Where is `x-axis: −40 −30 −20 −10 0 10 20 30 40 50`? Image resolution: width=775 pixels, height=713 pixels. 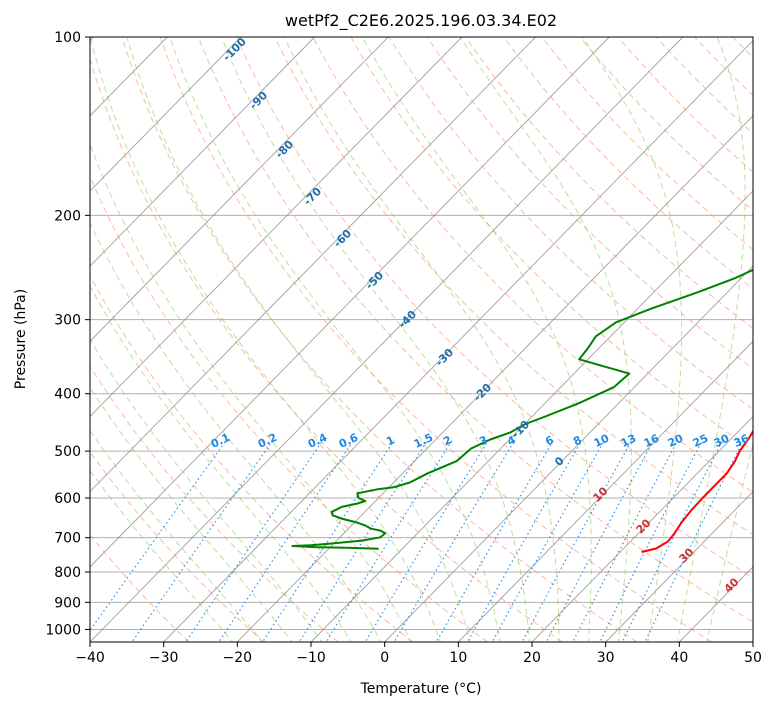 x-axis: −40 −30 −20 −10 0 10 20 30 40 50 is located at coordinates (418, 654).